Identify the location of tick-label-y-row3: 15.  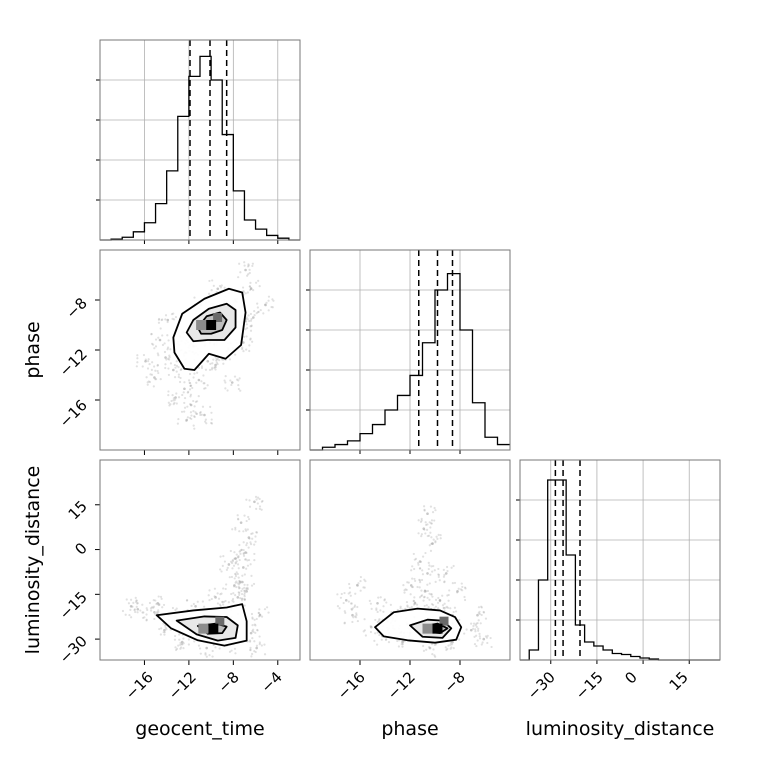
(78, 510).